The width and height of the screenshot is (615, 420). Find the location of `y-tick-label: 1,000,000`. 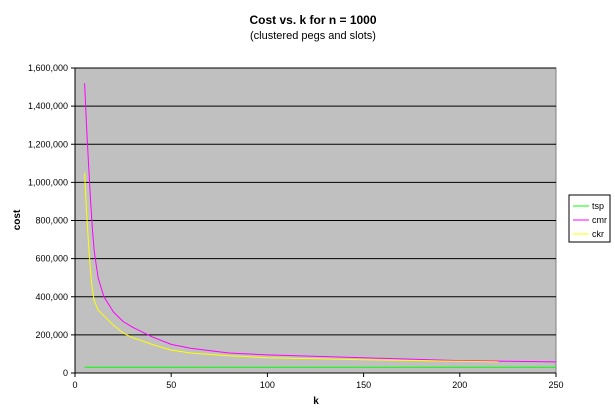

y-tick-label: 1,000,000 is located at coordinates (48, 182).